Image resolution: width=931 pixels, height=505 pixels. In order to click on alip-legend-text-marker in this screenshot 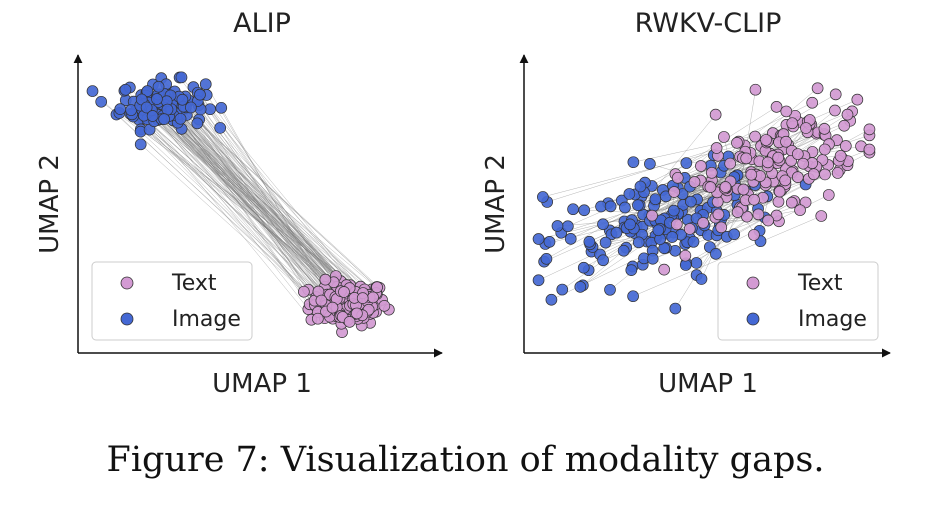, I will do `click(127, 283)`.